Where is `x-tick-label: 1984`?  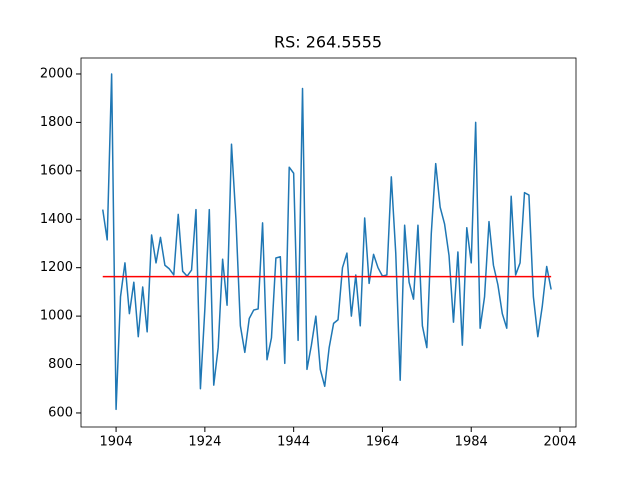 x-tick-label: 1984 is located at coordinates (471, 442).